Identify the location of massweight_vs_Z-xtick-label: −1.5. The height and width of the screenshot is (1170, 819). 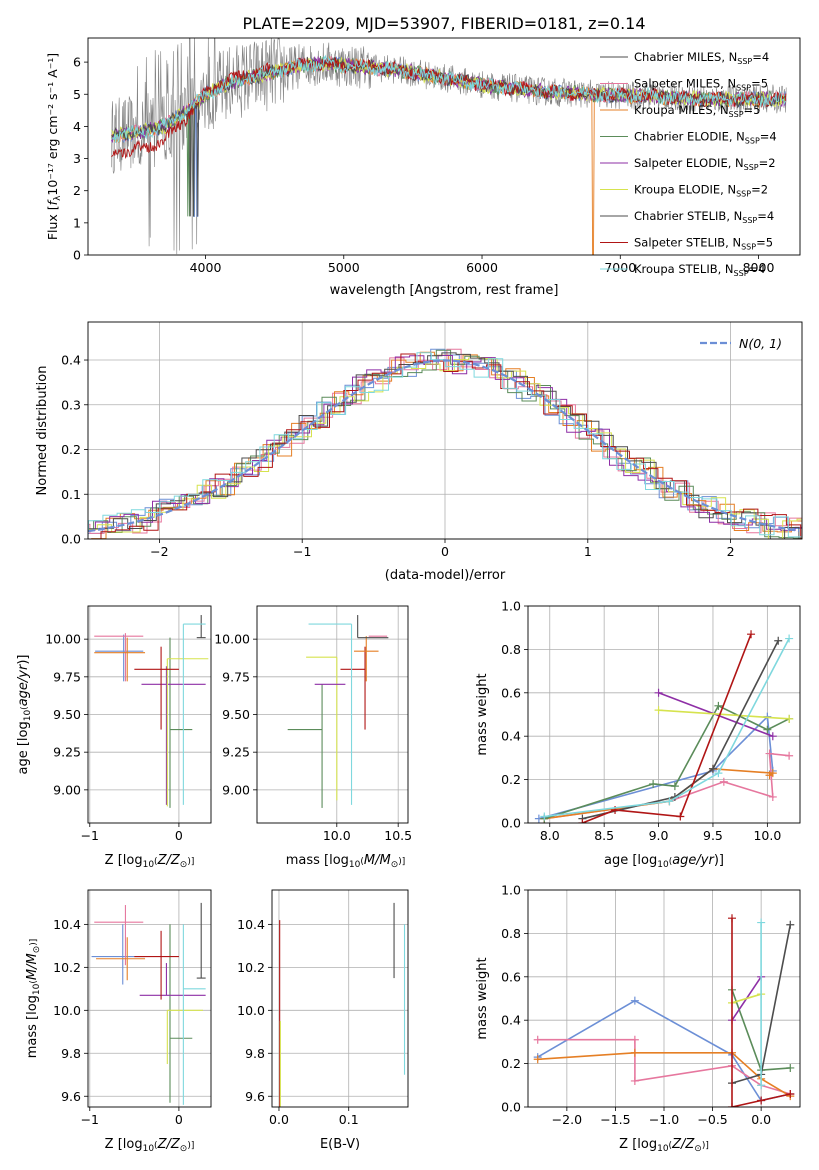
(615, 1119).